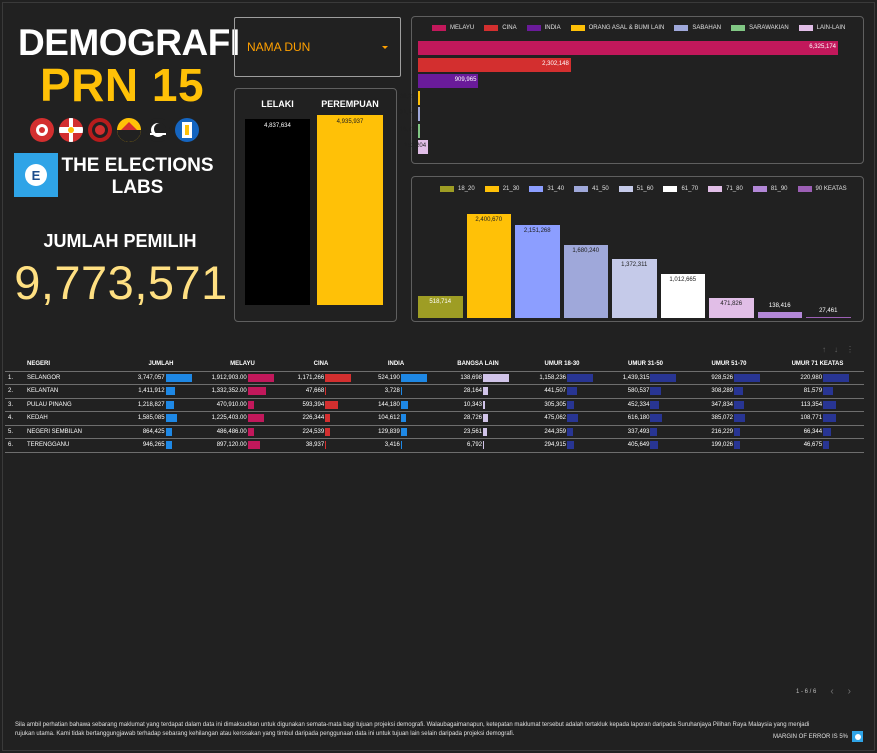 The image size is (877, 753). What do you see at coordinates (552, 28) in the screenshot?
I see `race-legend-label: INDIA` at bounding box center [552, 28].